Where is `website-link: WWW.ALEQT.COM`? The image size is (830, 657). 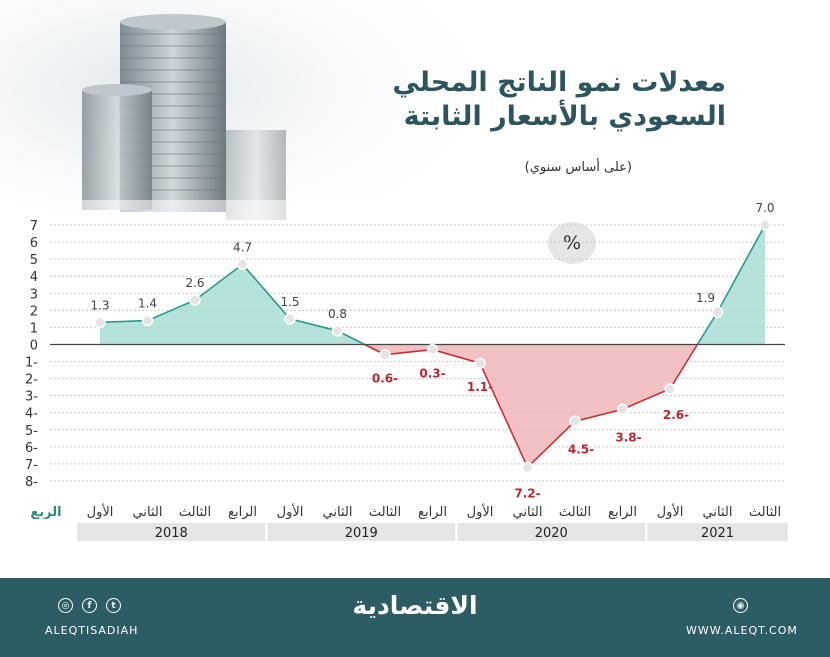
website-link: WWW.ALEQT.COM is located at coordinates (742, 630).